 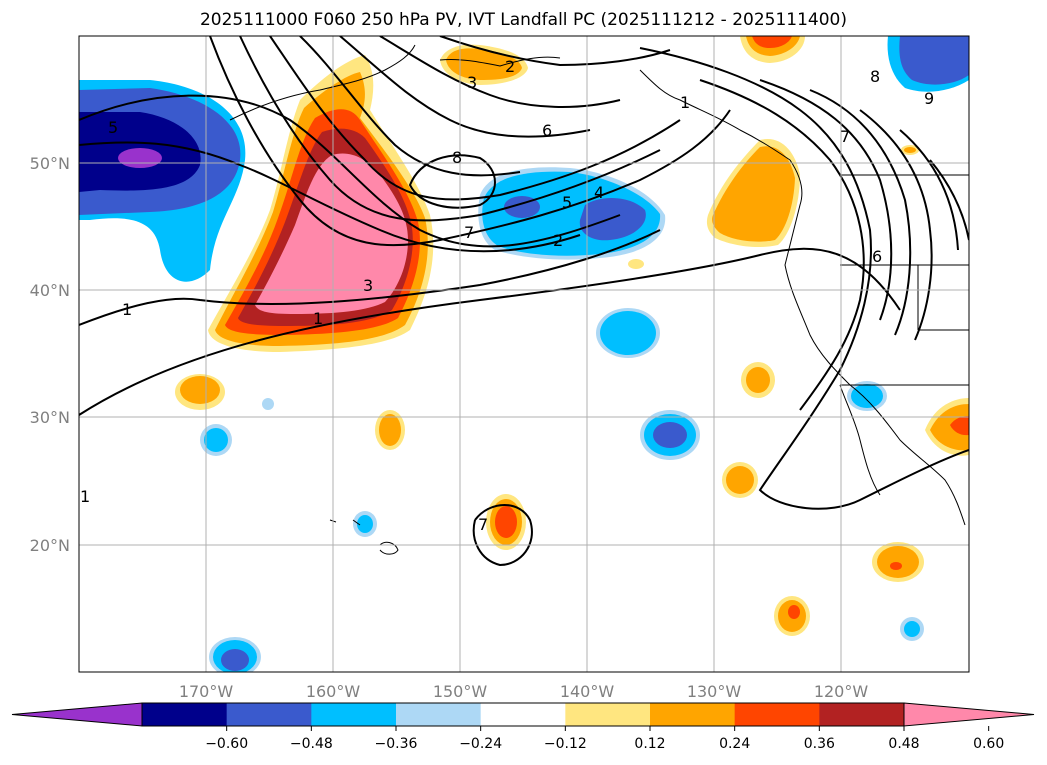 I want to click on lon-tick-label: 170°W, so click(x=206, y=691).